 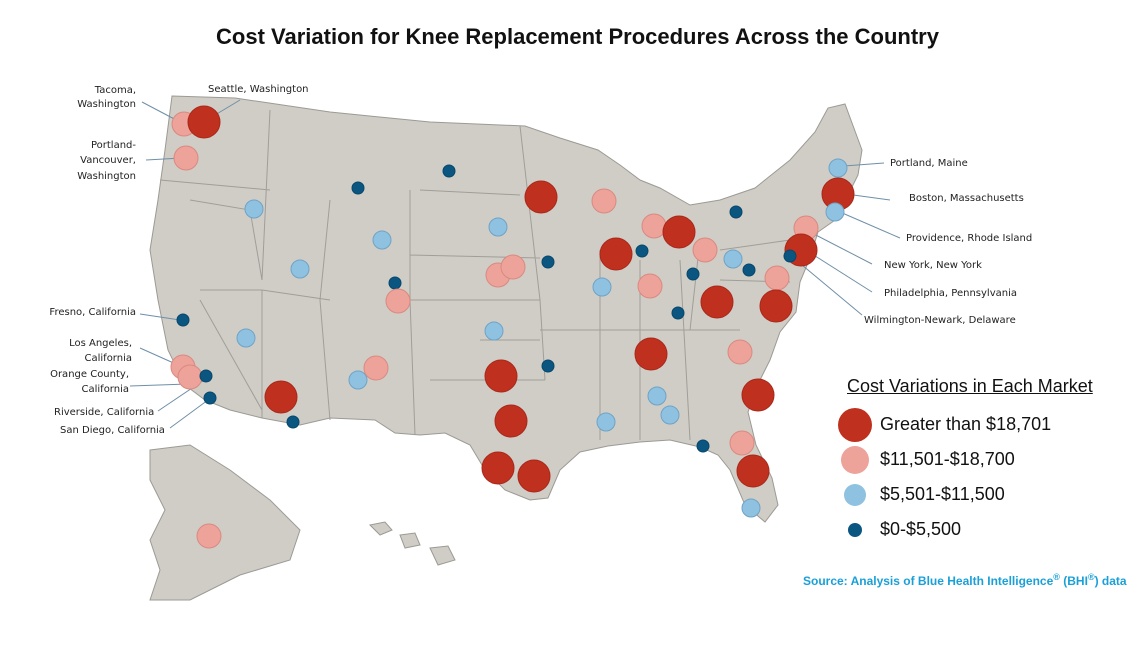 What do you see at coordinates (104, 412) in the screenshot?
I see `label-riverside: Riverside, California` at bounding box center [104, 412].